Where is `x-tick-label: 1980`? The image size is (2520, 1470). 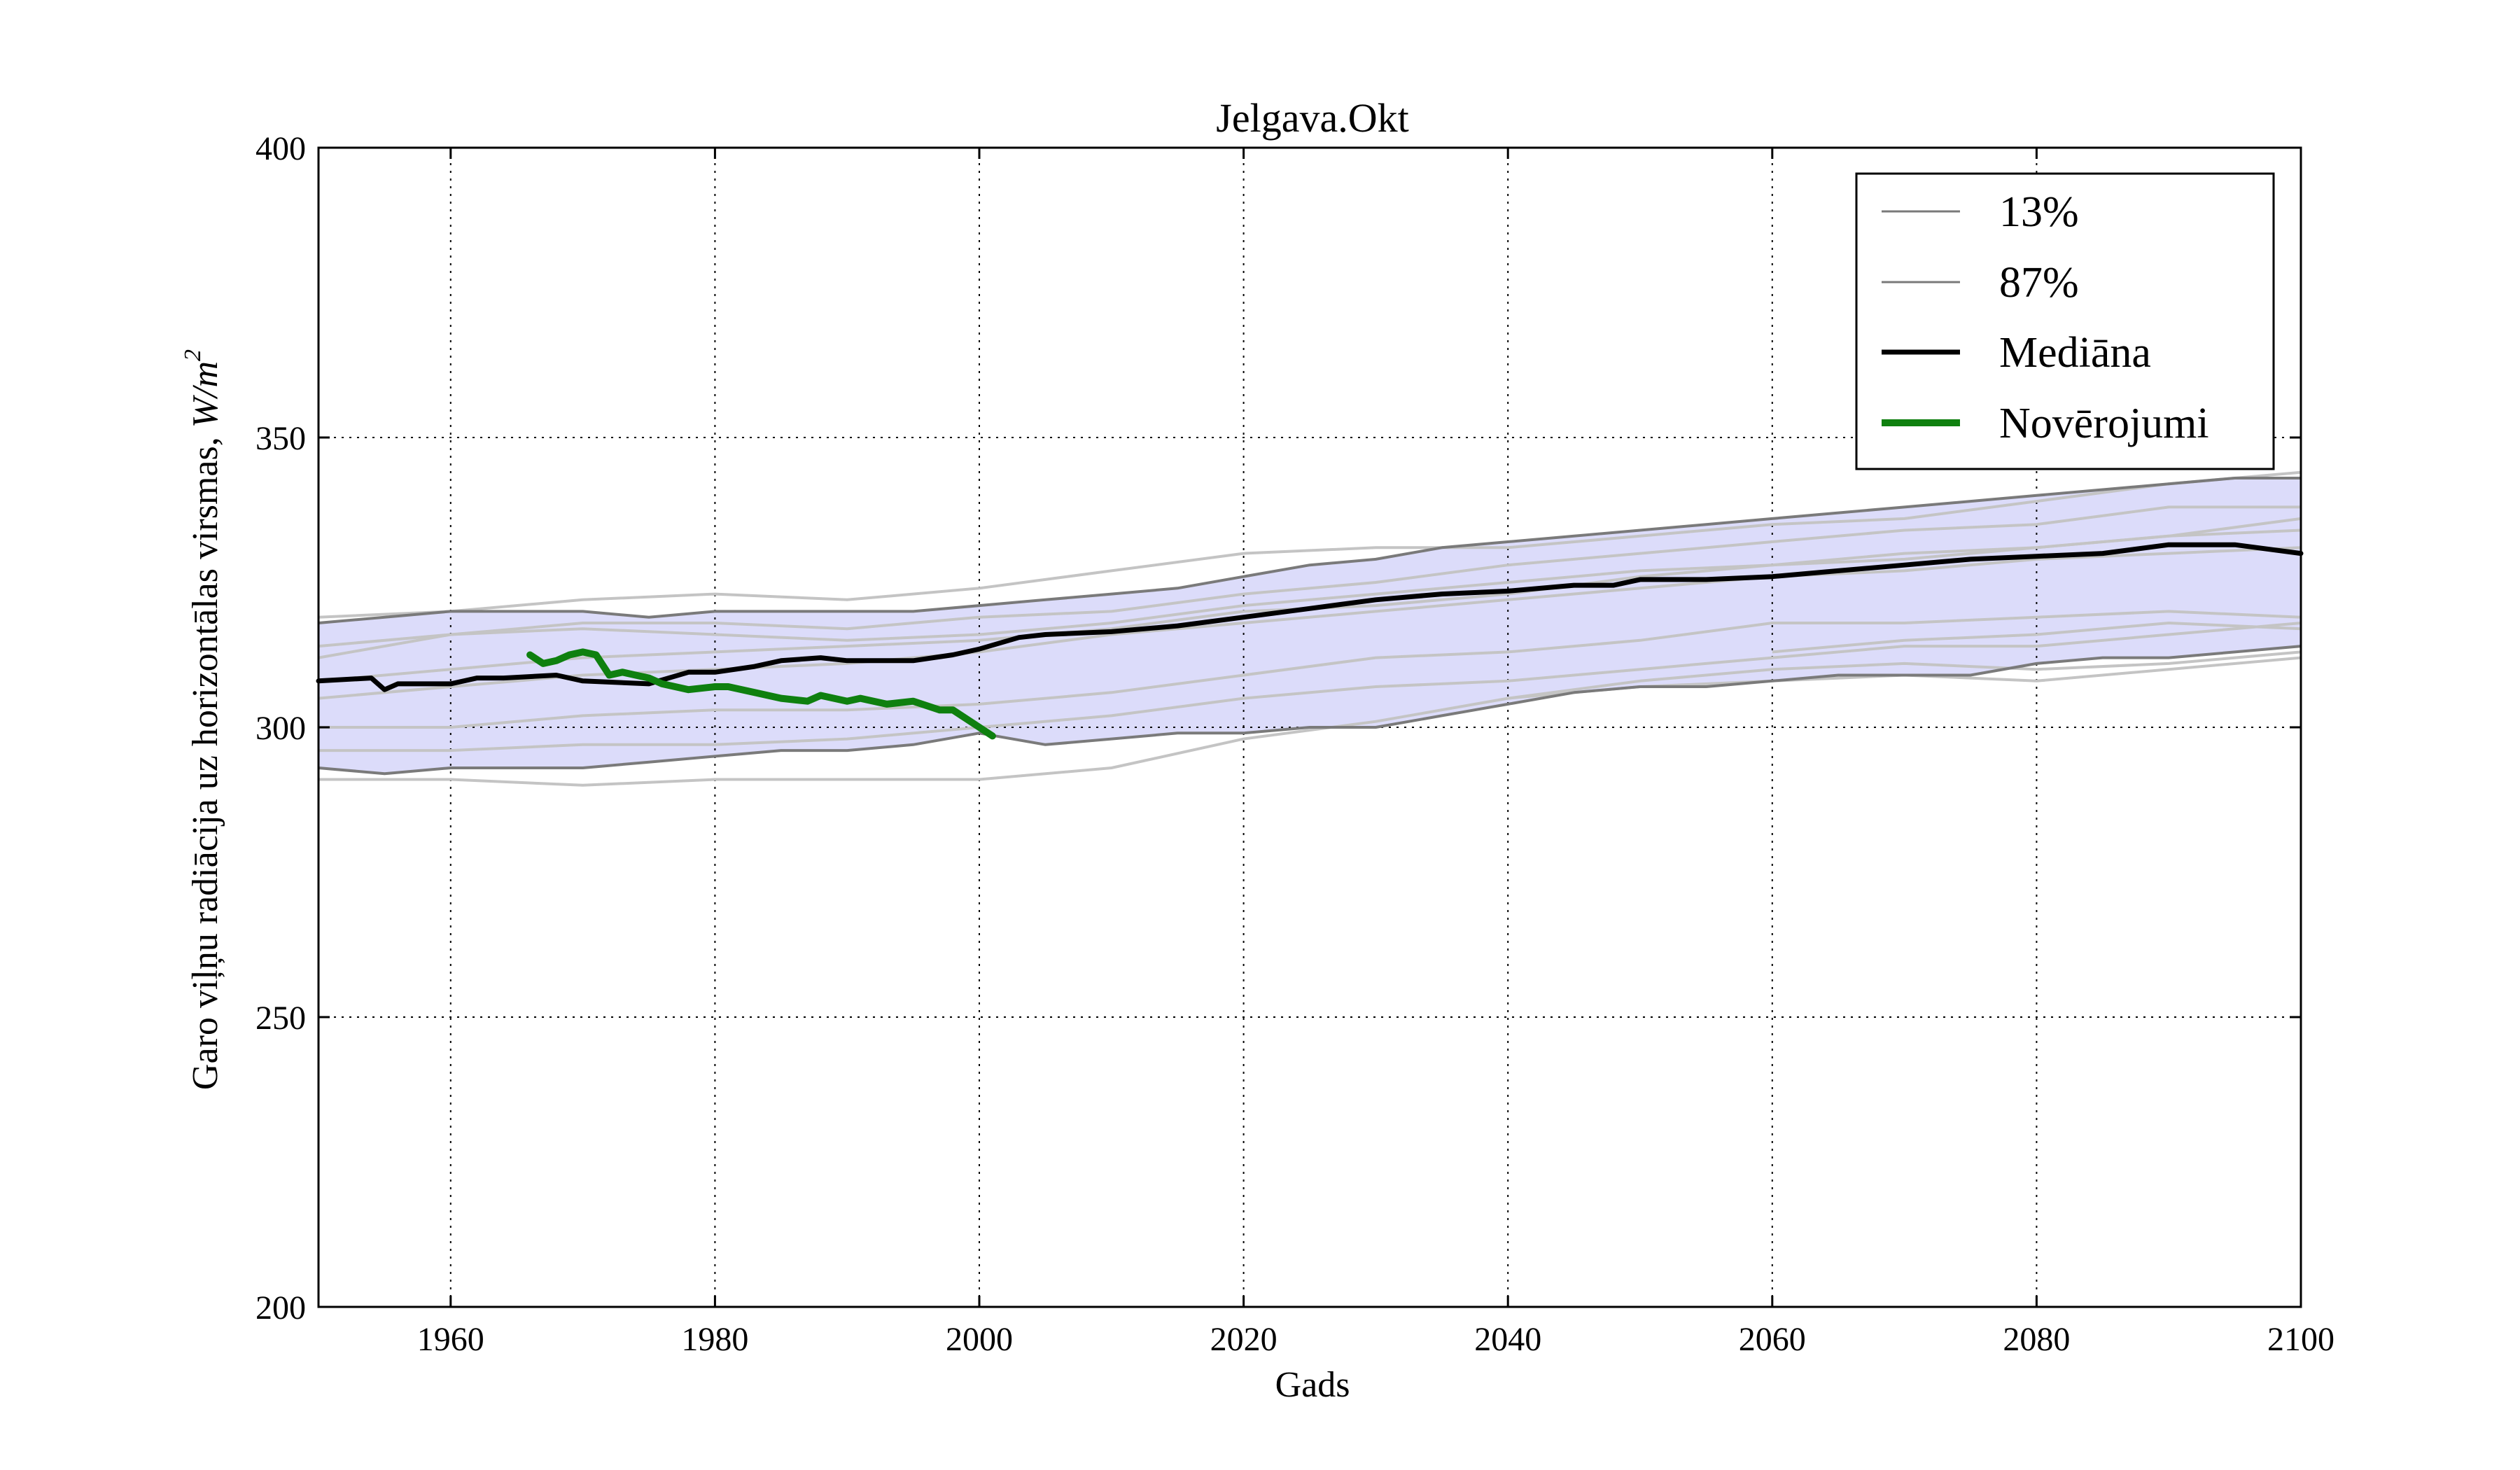
x-tick-label: 1980 is located at coordinates (714, 1339).